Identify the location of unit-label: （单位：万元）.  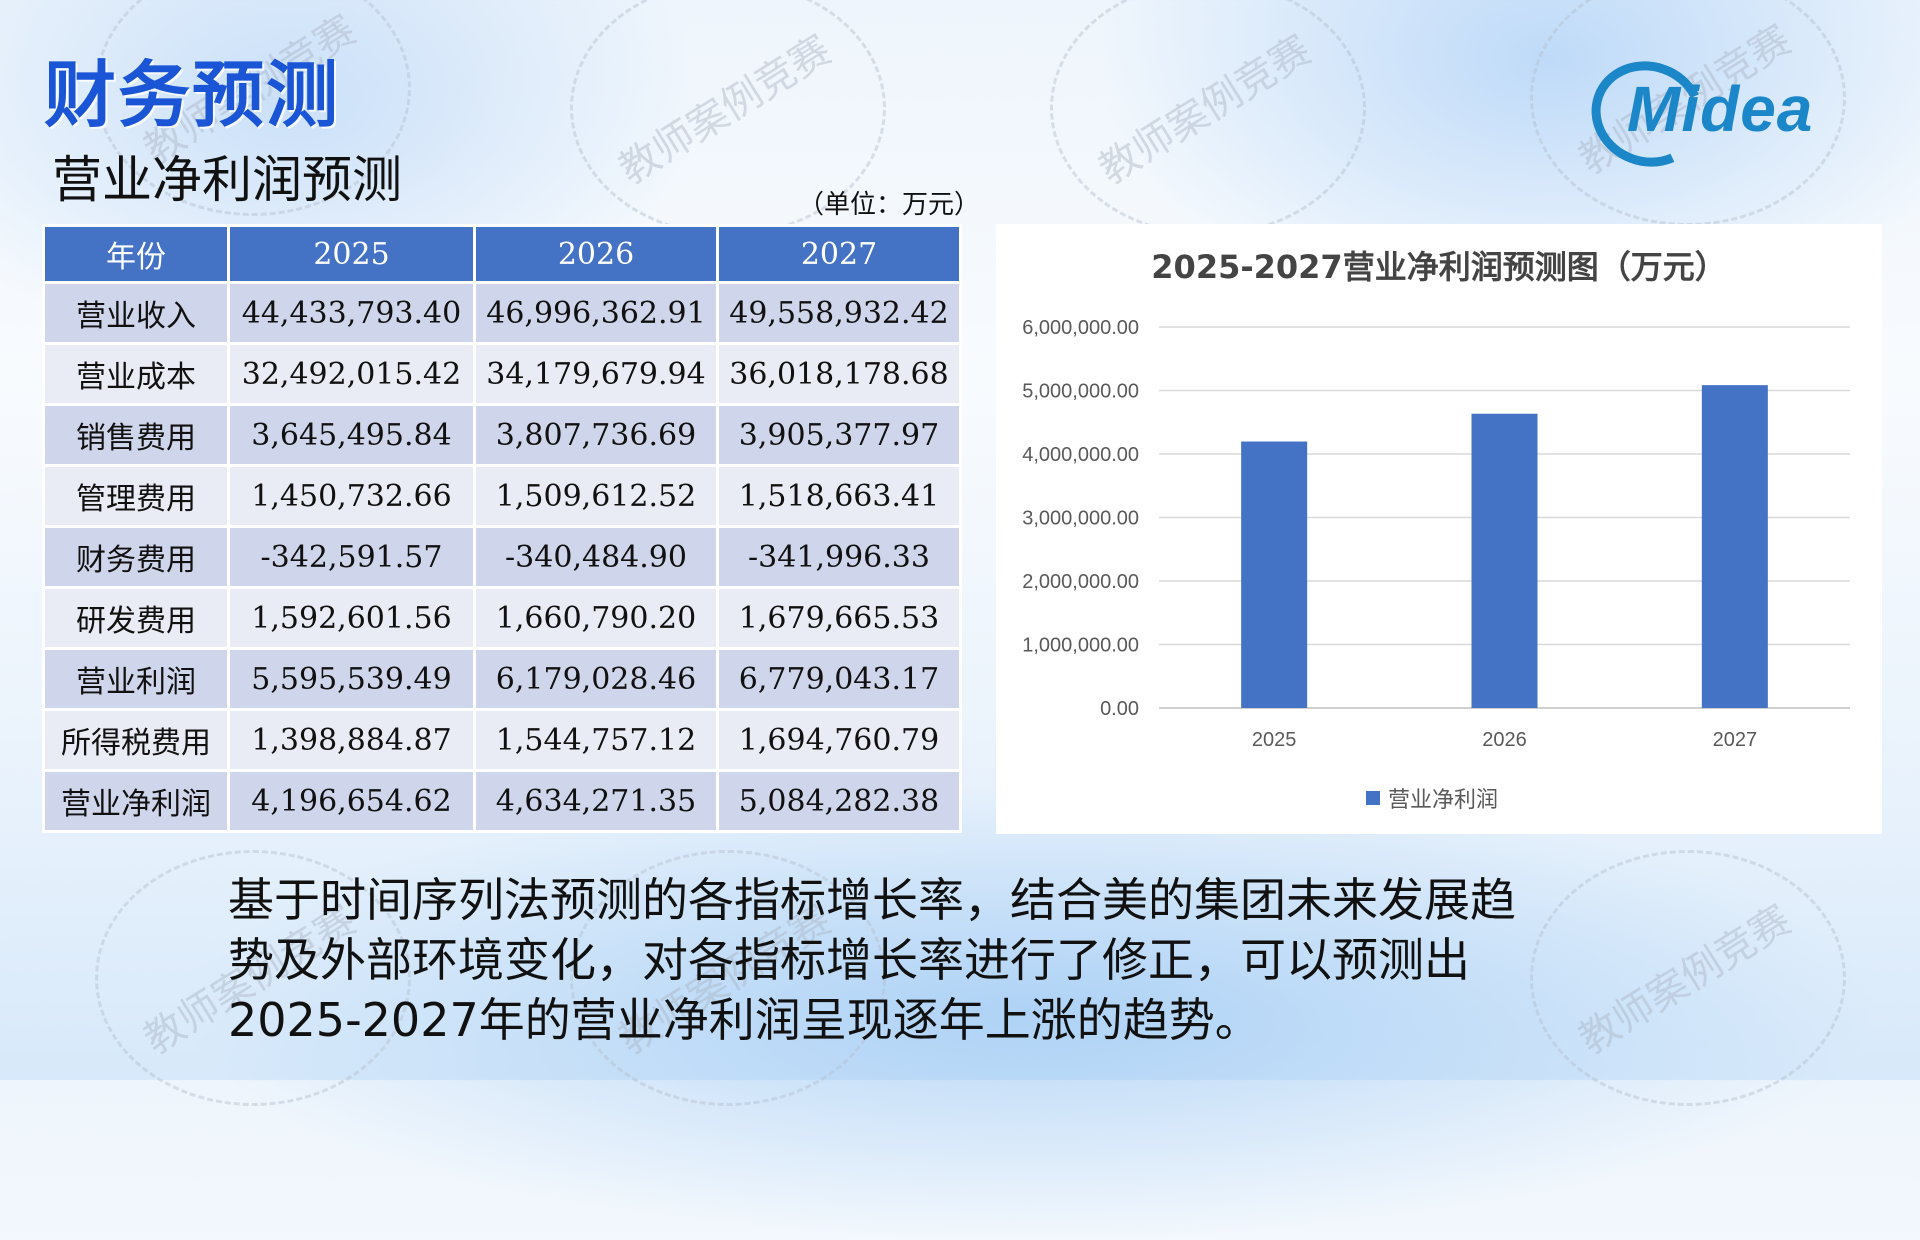
(889, 205).